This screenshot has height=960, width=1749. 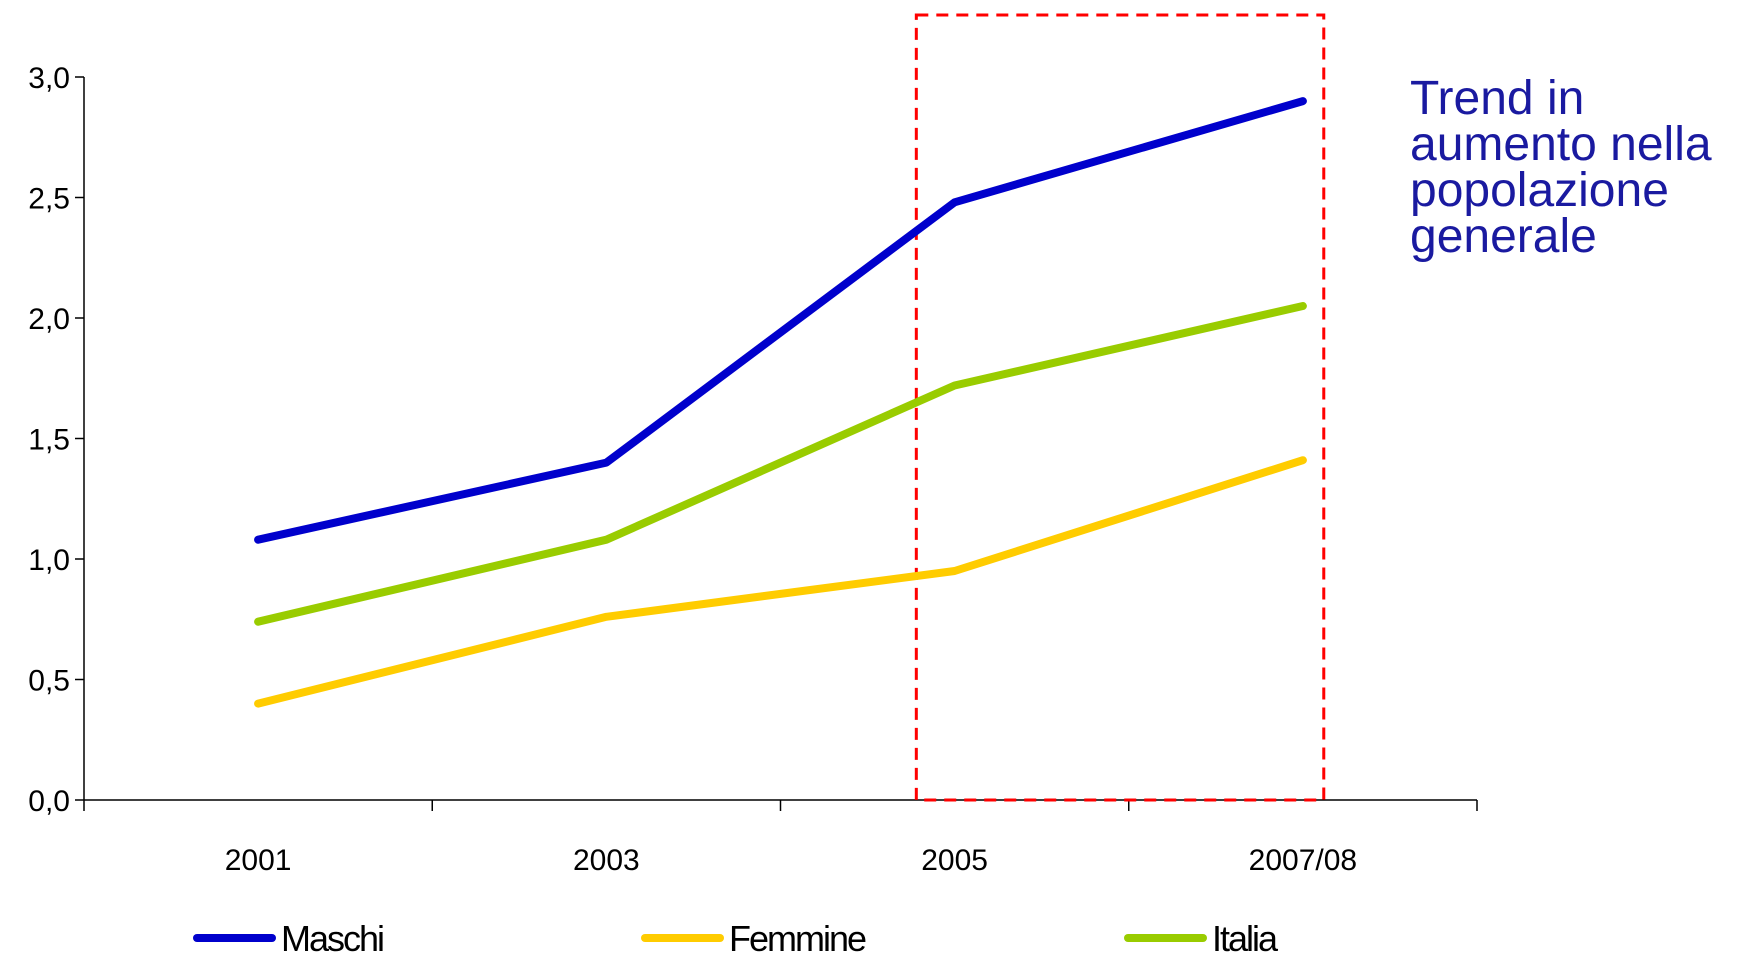 I want to click on y-tick-label: 1,5, so click(x=49, y=440).